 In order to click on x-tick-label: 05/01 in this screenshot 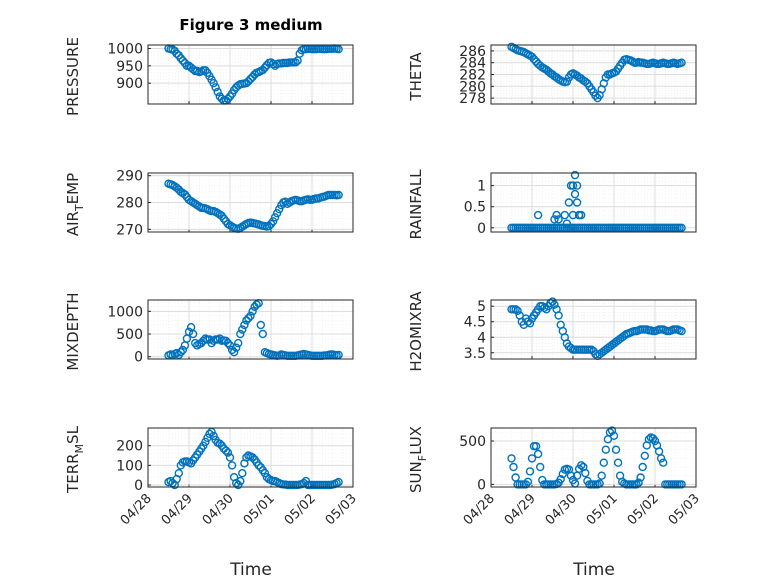, I will do `click(259, 509)`.